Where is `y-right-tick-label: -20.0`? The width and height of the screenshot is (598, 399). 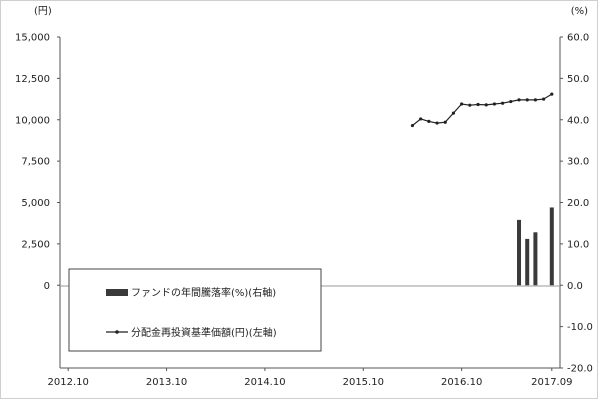 y-right-tick-label: -20.0 is located at coordinates (580, 369).